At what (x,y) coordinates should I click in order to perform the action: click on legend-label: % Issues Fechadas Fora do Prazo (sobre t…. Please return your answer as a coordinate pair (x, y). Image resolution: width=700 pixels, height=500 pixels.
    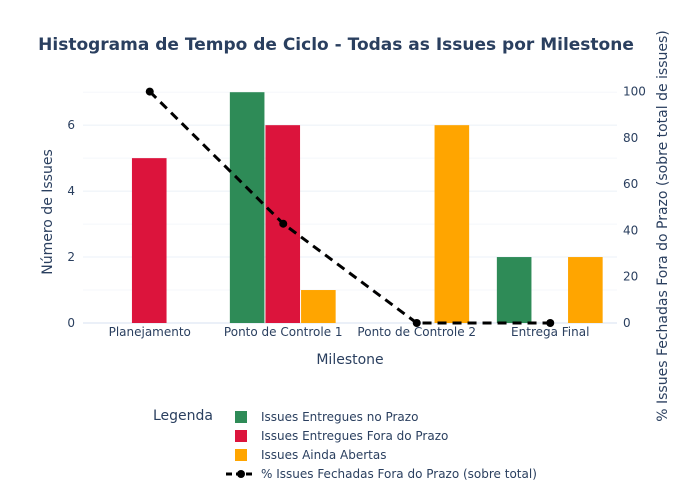
    Looking at the image, I should click on (399, 474).